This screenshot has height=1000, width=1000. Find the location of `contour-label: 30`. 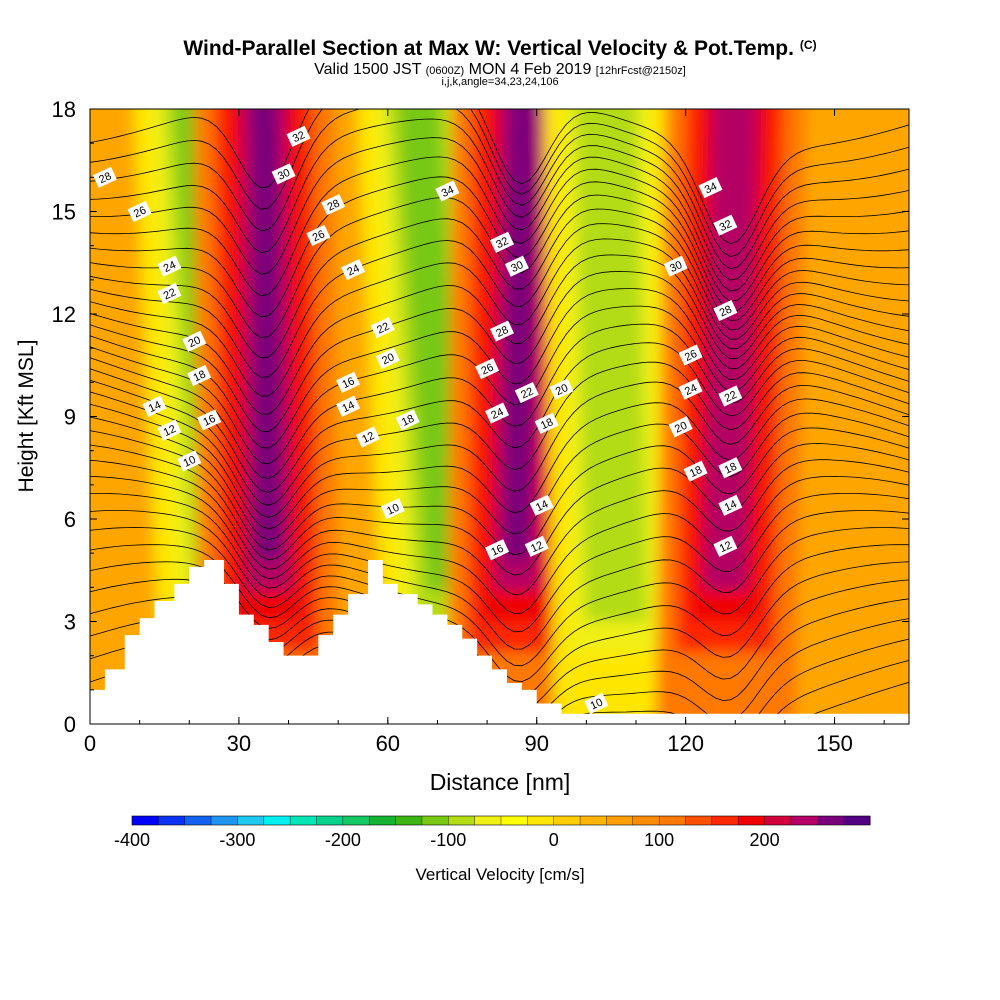

contour-label: 30 is located at coordinates (283, 174).